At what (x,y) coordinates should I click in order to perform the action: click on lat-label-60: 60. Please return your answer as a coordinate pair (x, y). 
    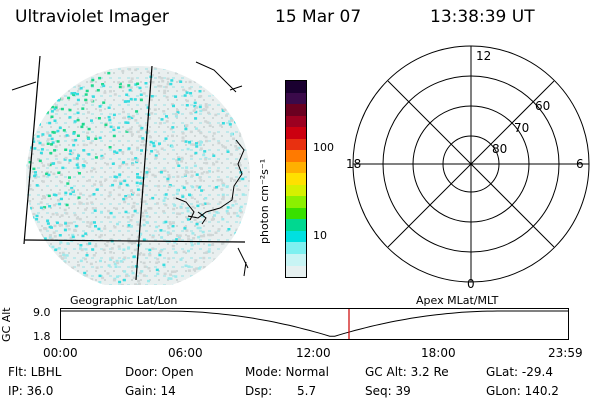
    Looking at the image, I should click on (542, 106).